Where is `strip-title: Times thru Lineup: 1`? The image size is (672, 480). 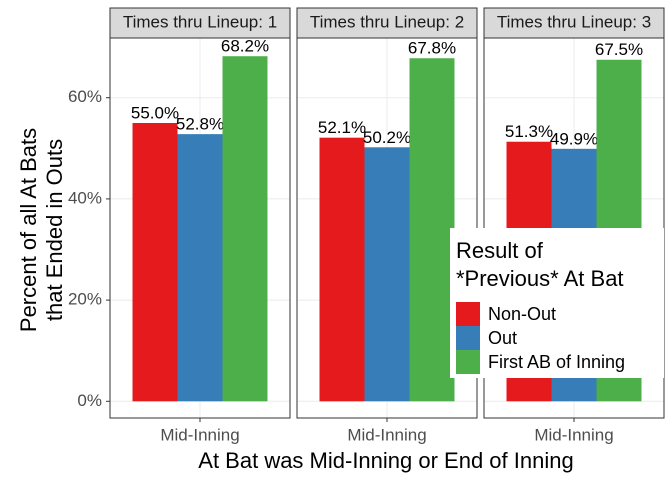
strip-title: Times thru Lineup: 1 is located at coordinates (200, 21).